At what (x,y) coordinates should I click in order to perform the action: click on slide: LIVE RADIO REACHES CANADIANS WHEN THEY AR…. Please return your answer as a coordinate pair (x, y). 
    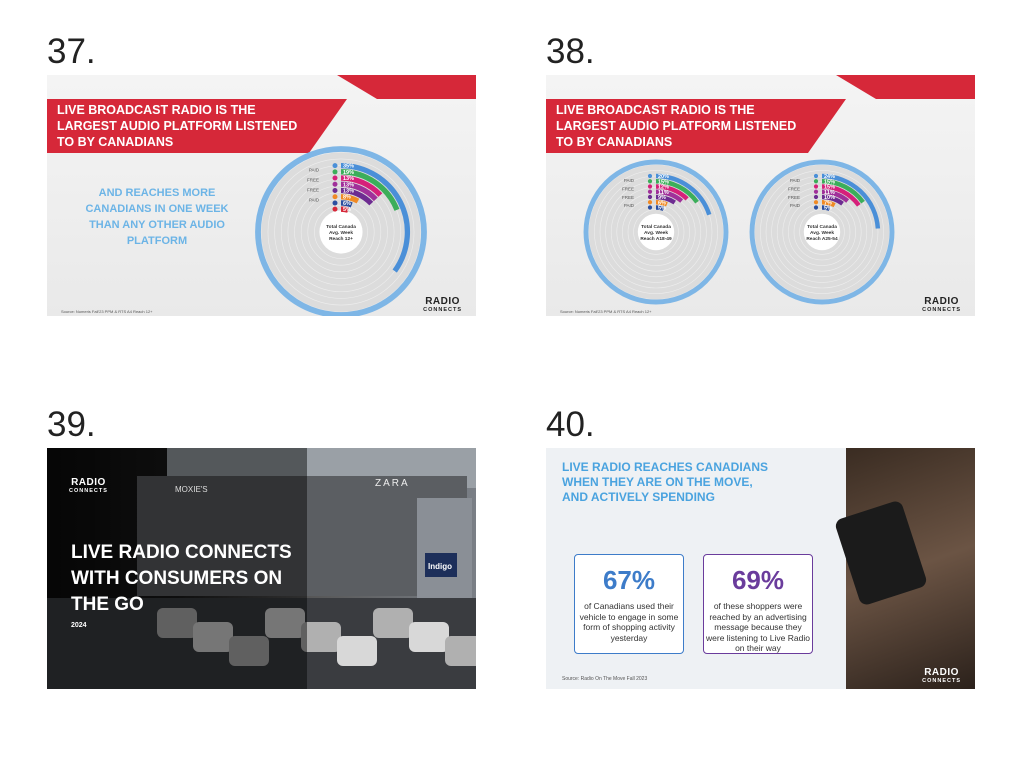
    Looking at the image, I should click on (760, 568).